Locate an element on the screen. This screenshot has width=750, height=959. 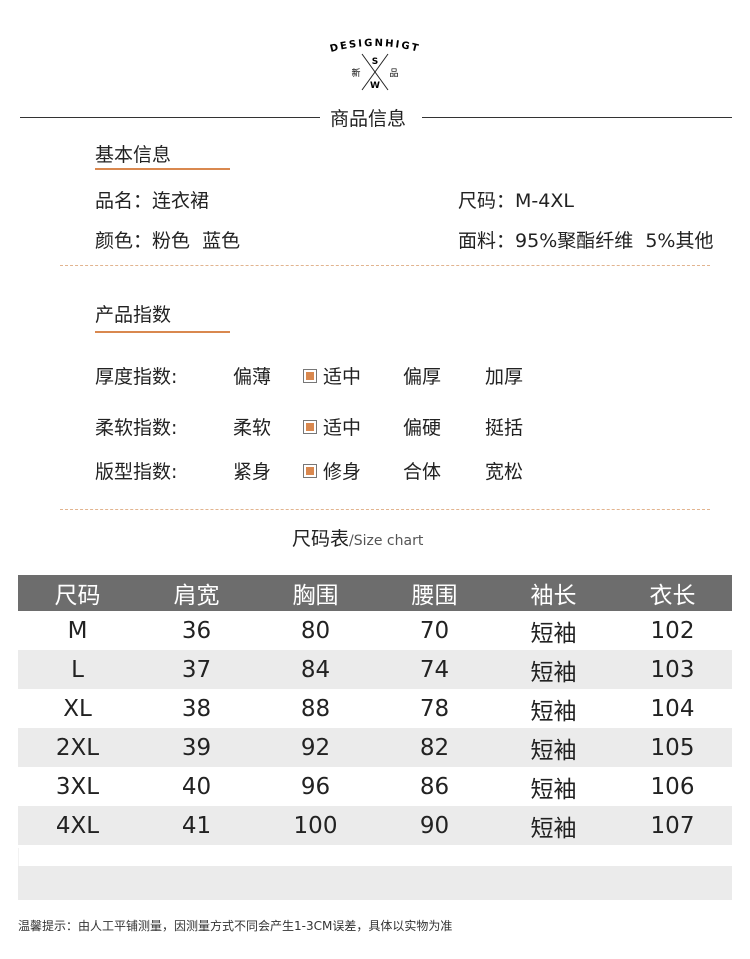
table-cell: 82 is located at coordinates (434, 747).